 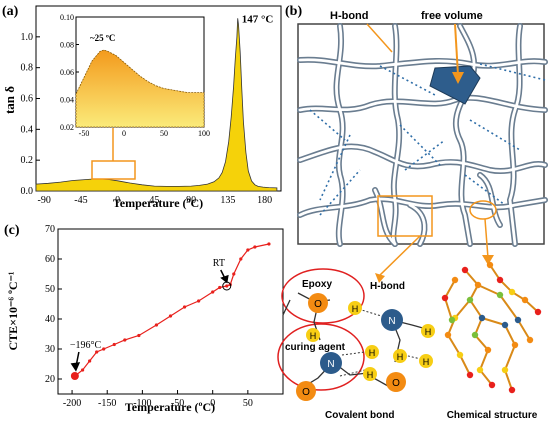 I want to click on y-tick-label: 1.0, so click(x=27, y=37).